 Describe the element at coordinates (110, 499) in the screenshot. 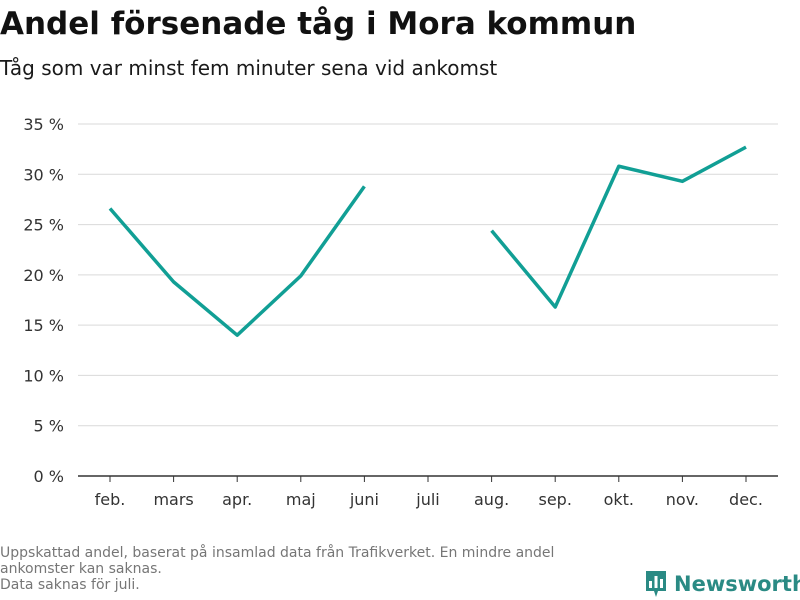

I see `x-tick-label: feb.` at that location.